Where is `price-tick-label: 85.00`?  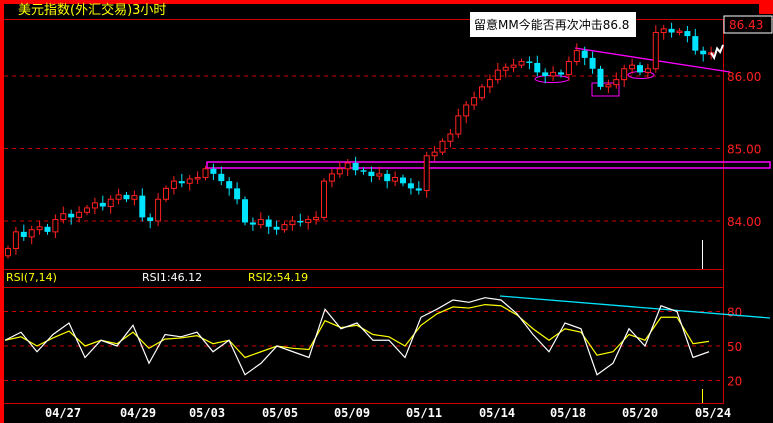 price-tick-label: 85.00 is located at coordinates (744, 150).